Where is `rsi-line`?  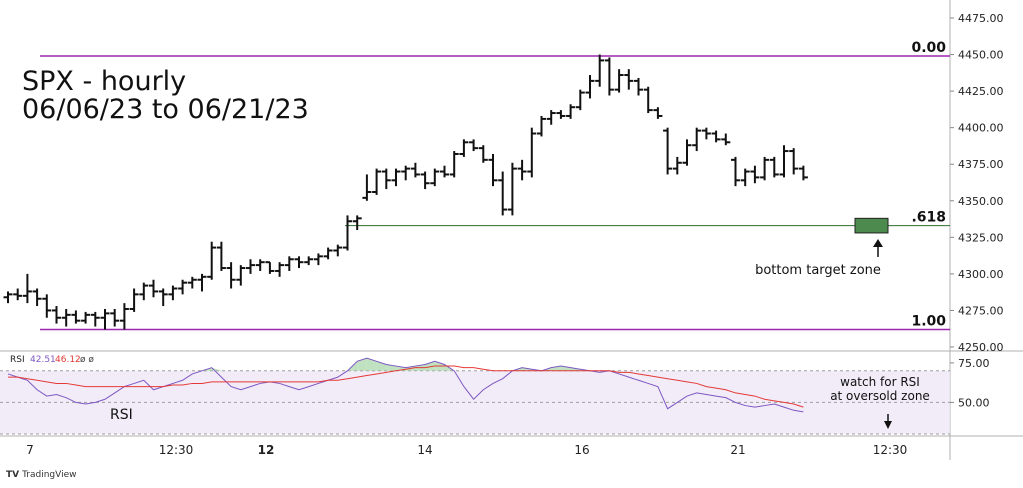 rsi-line is located at coordinates (405, 385).